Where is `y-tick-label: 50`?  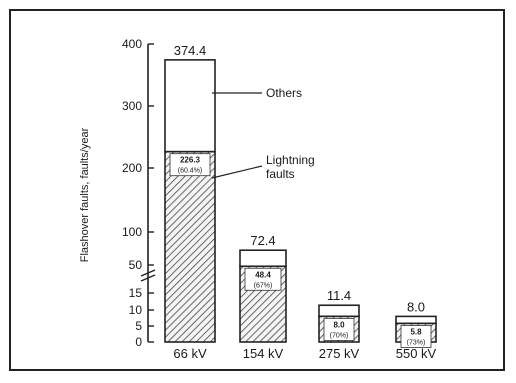 y-tick-label: 50 is located at coordinates (136, 265).